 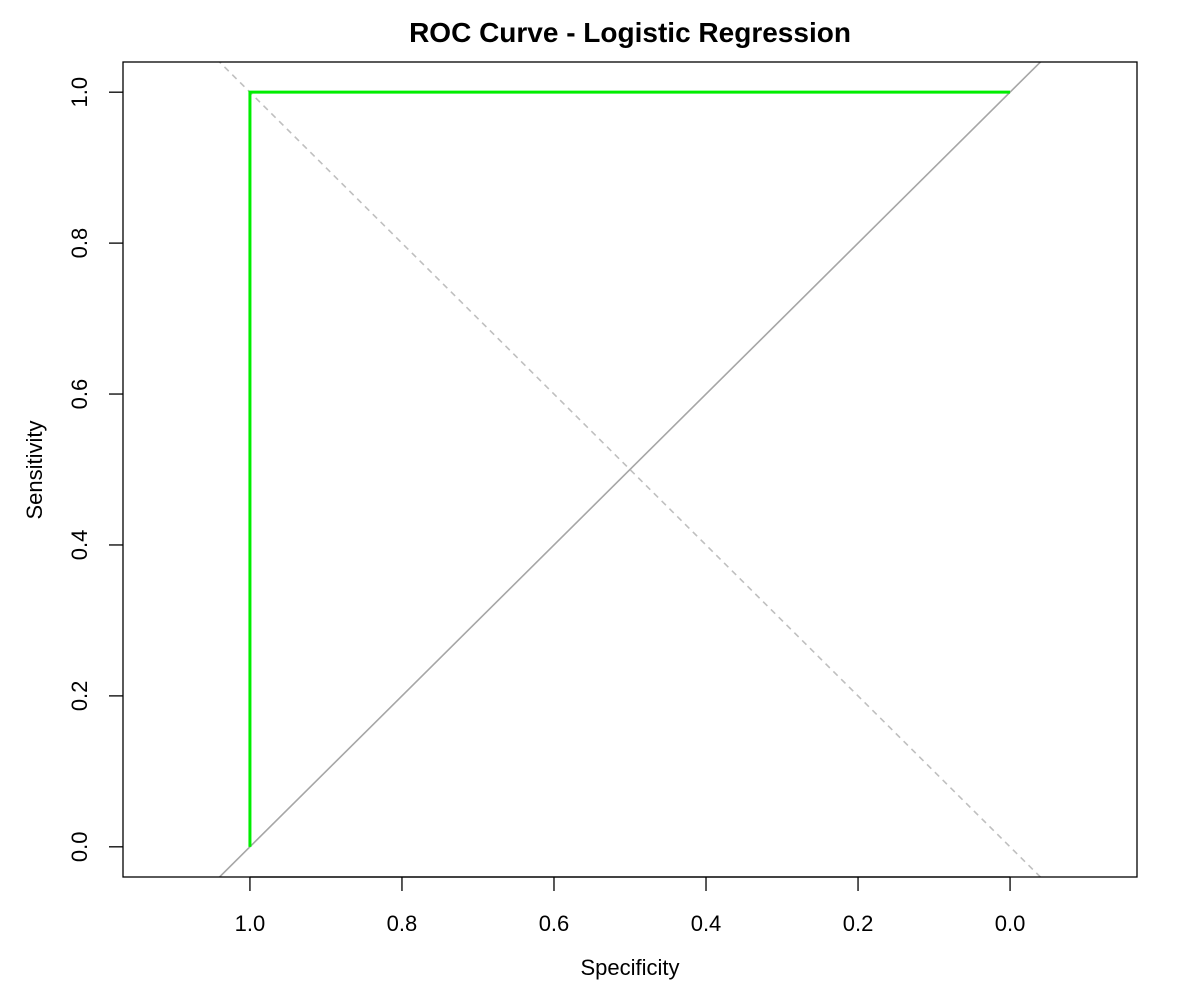 I want to click on y-tick-label: 1.0, so click(x=79, y=92).